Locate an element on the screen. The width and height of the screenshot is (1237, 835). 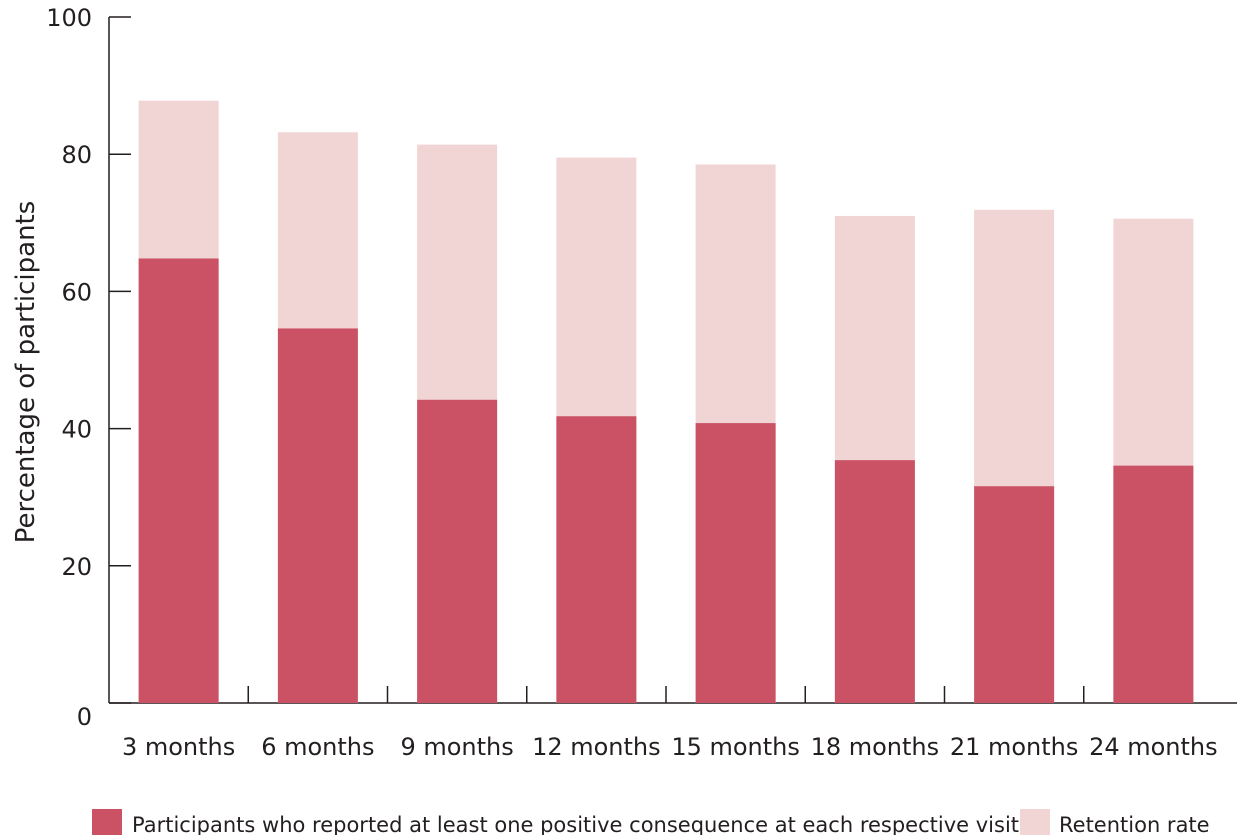
x-tick-label: 12 months is located at coordinates (596, 747).